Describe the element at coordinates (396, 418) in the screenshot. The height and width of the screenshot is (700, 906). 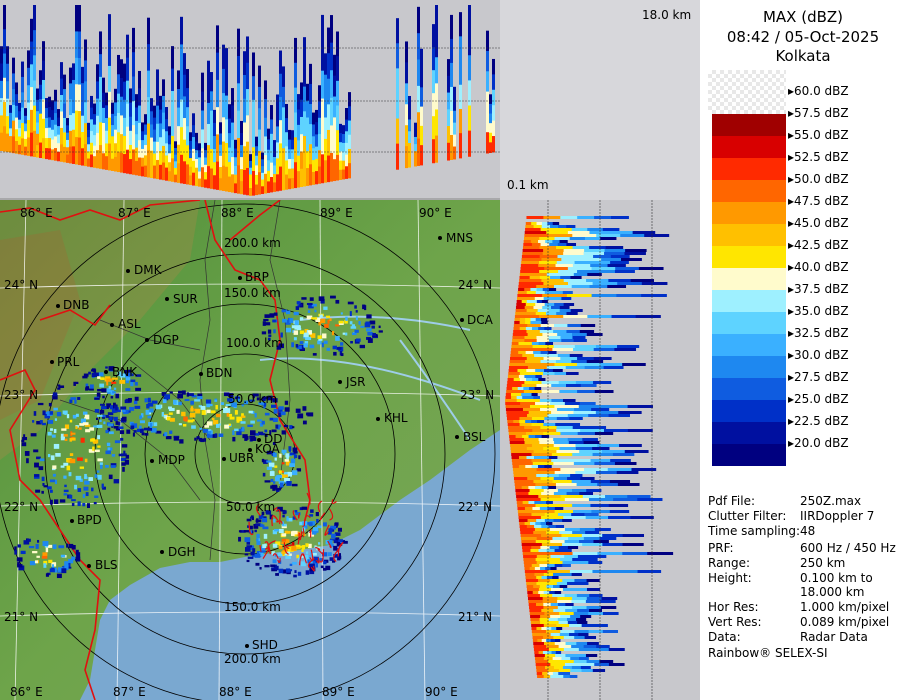
I see `station-label: KHL` at that location.